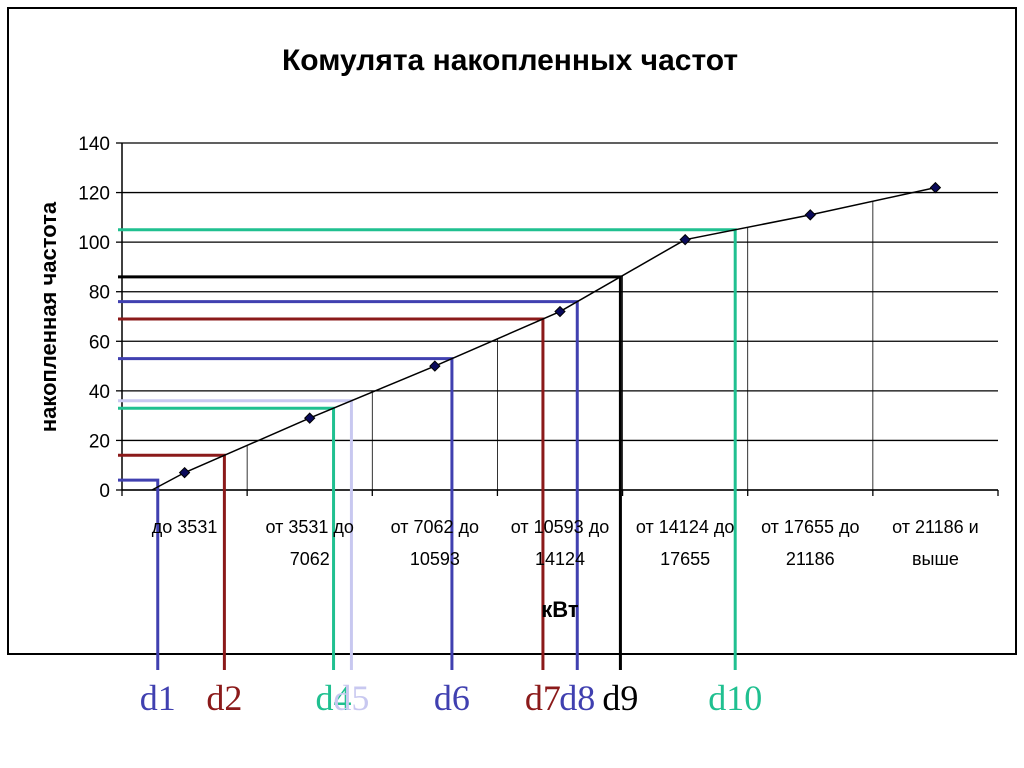 This screenshot has width=1024, height=768. I want to click on guide-label-d9: d9, so click(620, 698).